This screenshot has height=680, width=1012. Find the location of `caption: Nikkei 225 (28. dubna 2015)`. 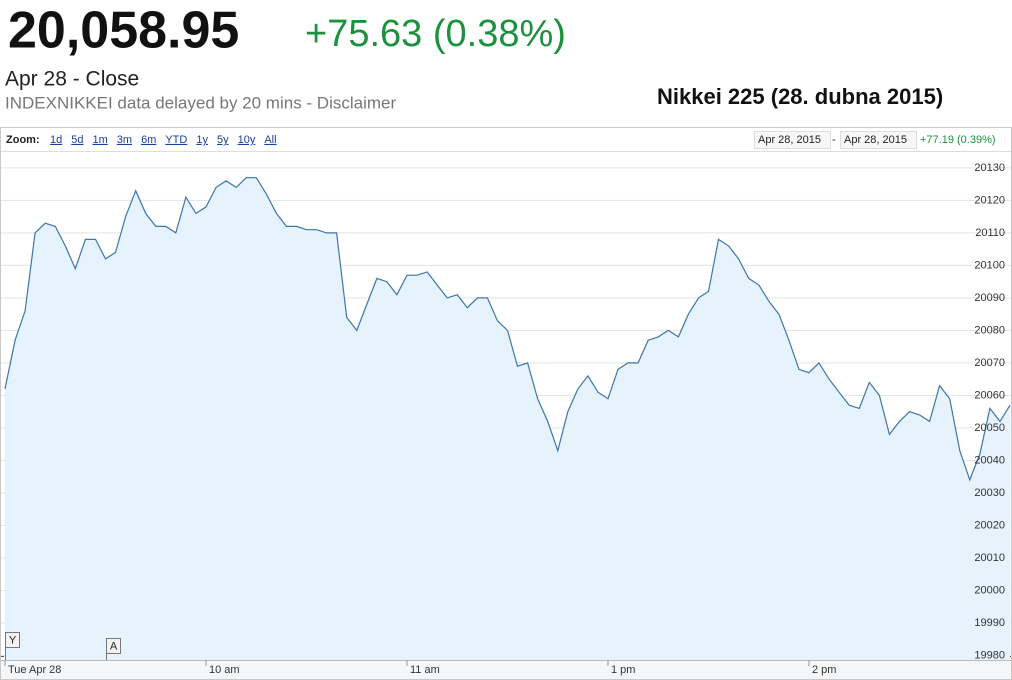

caption: Nikkei 225 (28. dubna 2015) is located at coordinates (800, 96).